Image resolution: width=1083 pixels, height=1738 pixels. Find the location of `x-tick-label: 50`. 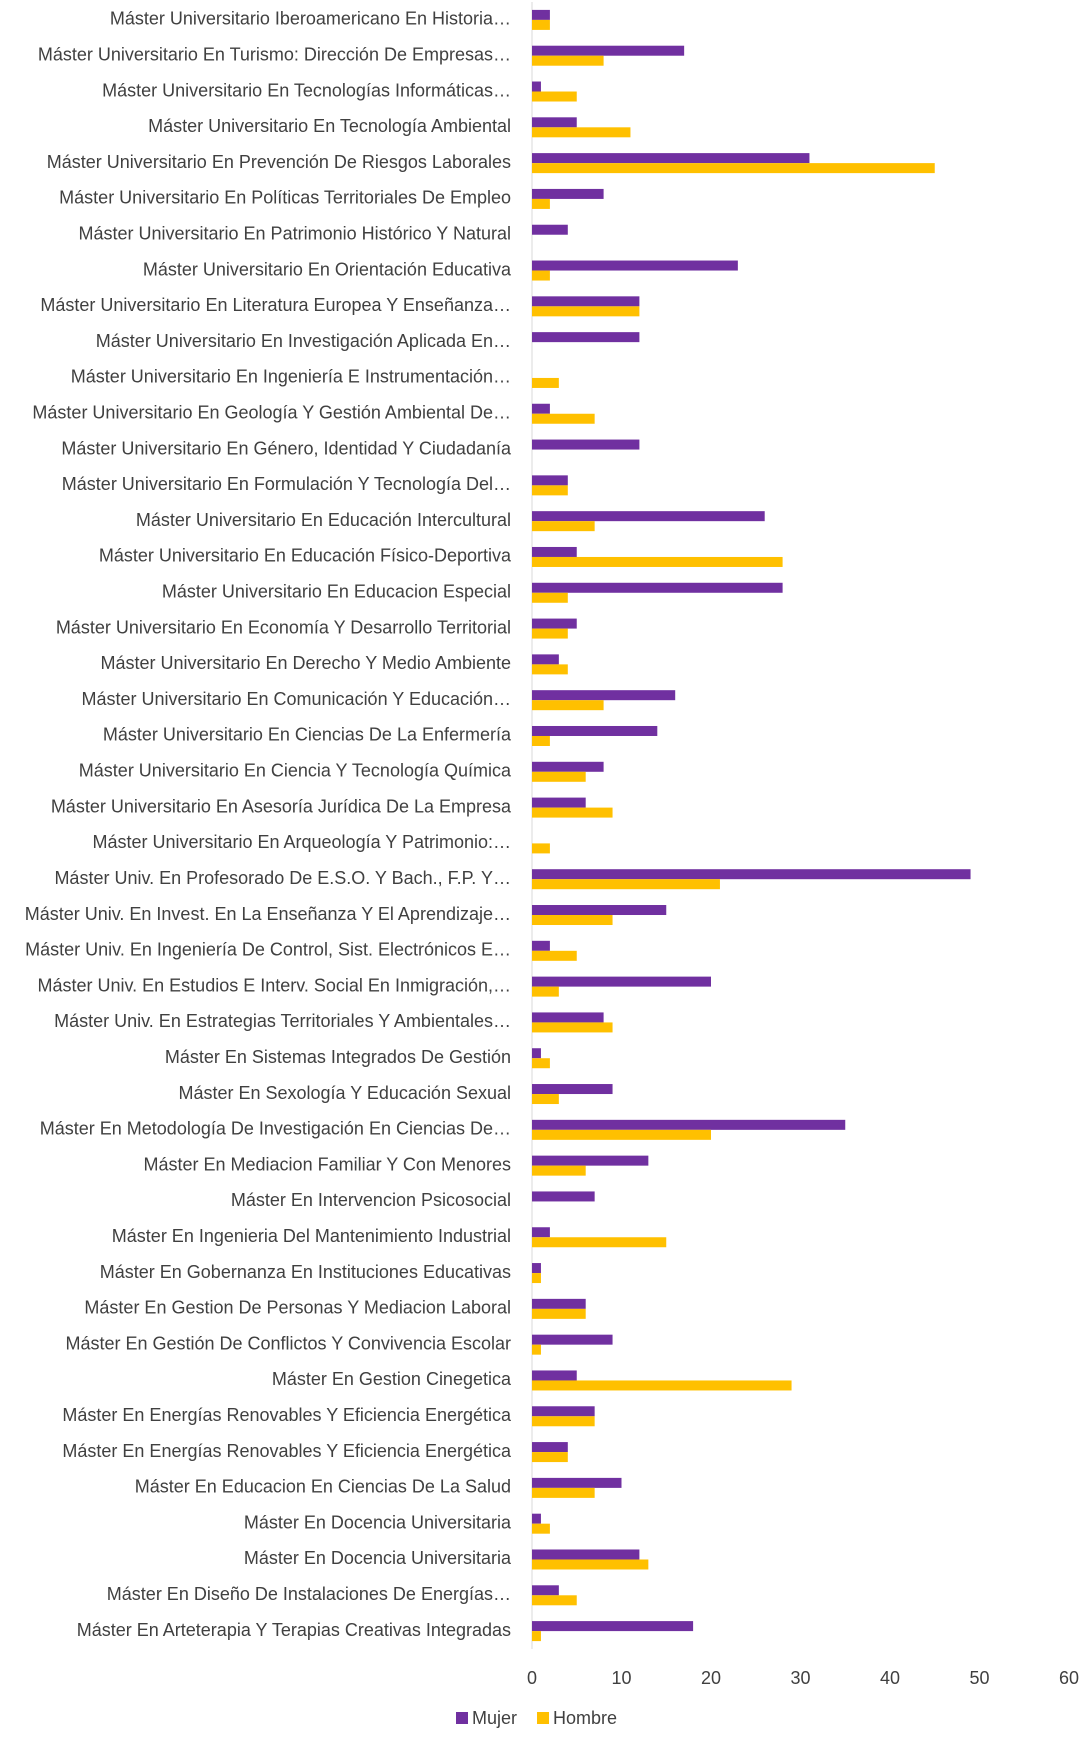

x-tick-label: 50 is located at coordinates (979, 1678).